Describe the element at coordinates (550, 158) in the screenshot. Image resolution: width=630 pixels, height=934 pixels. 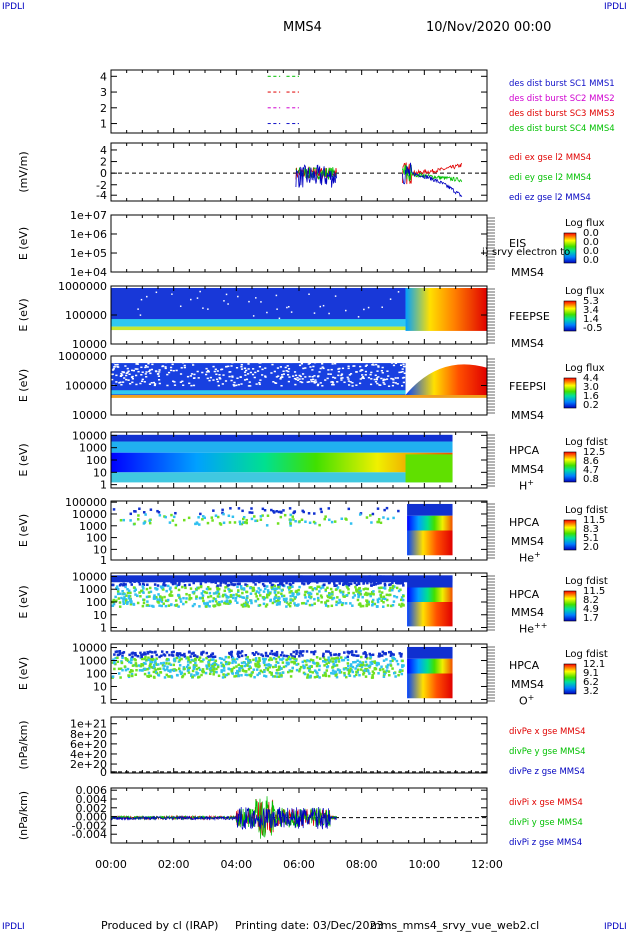
I see `legend-entry: edi ex gse l2 MMS4` at that location.